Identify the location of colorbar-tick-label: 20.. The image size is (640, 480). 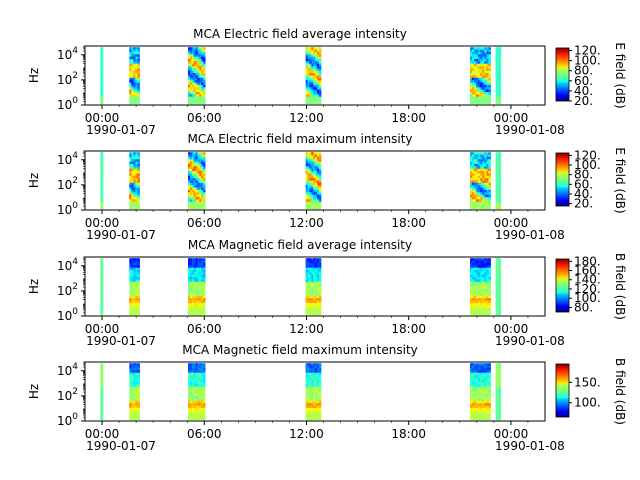
(583, 101).